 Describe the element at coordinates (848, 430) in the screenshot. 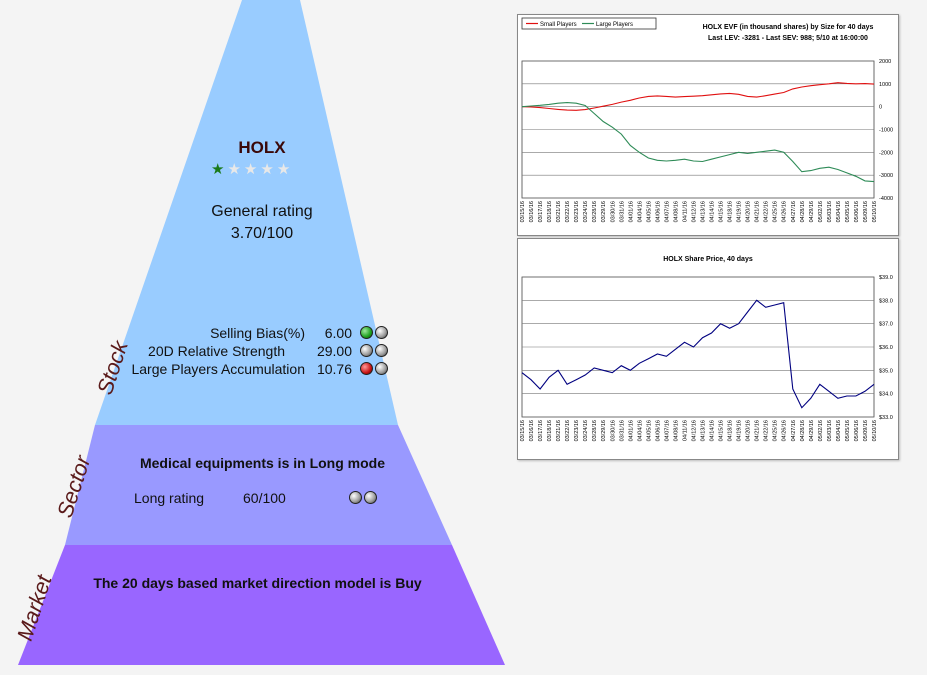

I see `x-tick-label: 05/05/16` at that location.